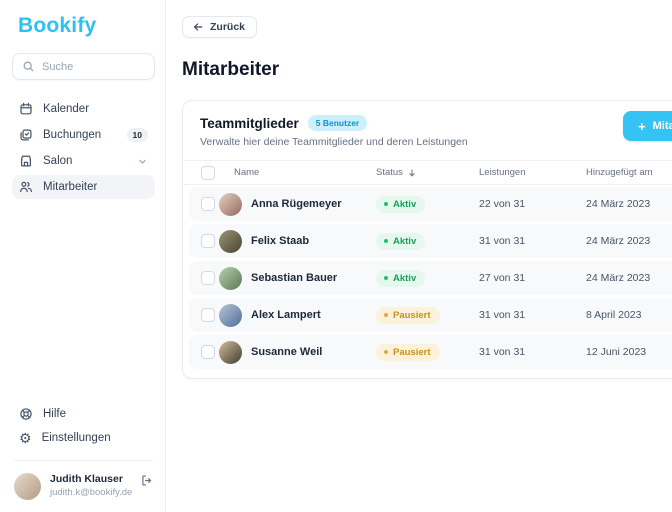 This screenshot has height=512, width=672. Describe the element at coordinates (58, 161) in the screenshot. I see `sidebar-item-label: Salon` at that location.